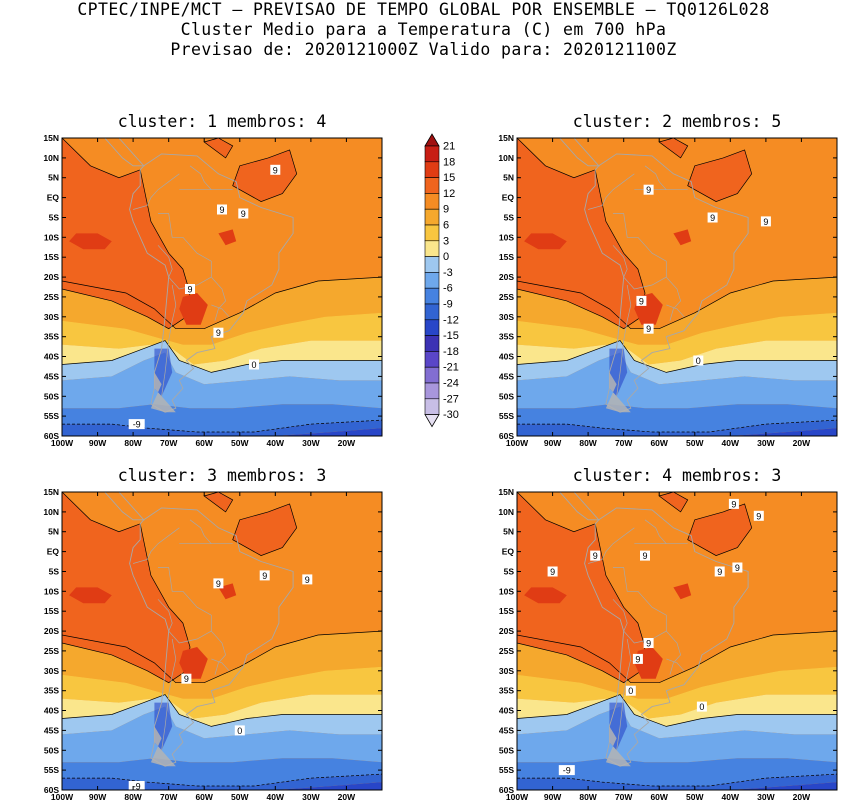 This screenshot has height=803, width=847. What do you see at coordinates (432, 421) in the screenshot?
I see `colorbar-arrow-bottom` at bounding box center [432, 421].